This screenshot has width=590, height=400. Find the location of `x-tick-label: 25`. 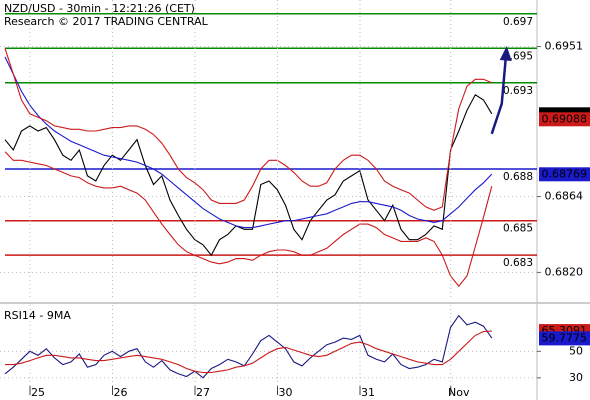

x-tick-label: 25 is located at coordinates (38, 392).